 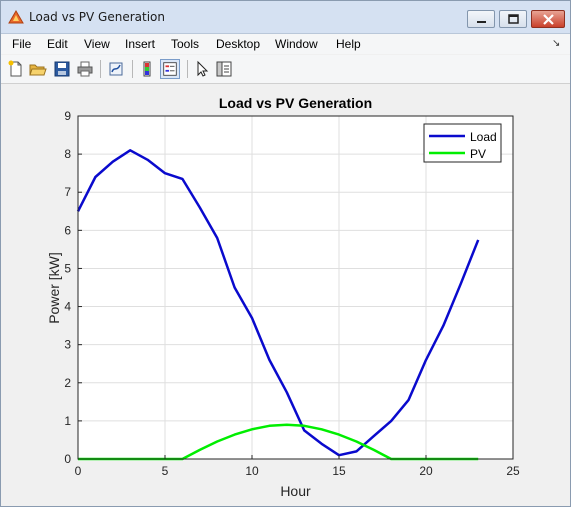 I want to click on y-axis-label: Power [kW], so click(x=54, y=288).